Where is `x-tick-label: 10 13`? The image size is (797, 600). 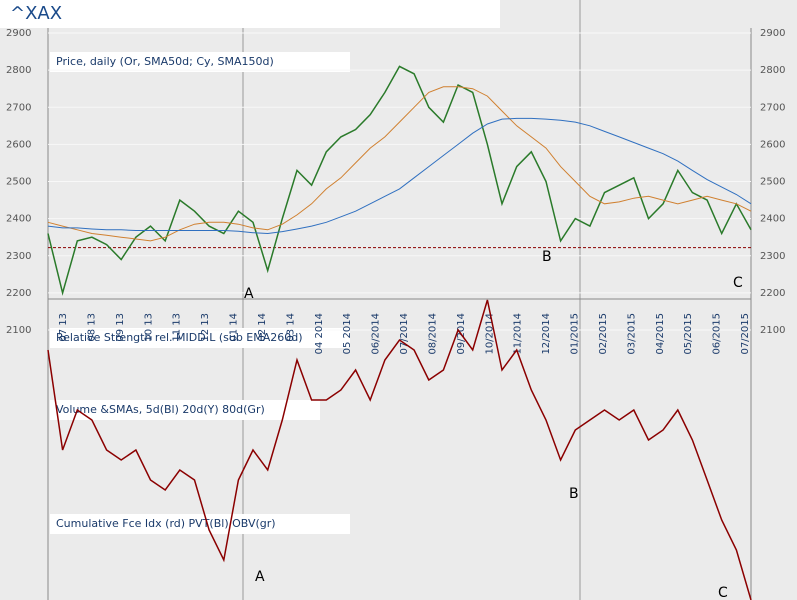
x-tick-label: 10 13 is located at coordinates (148, 327).